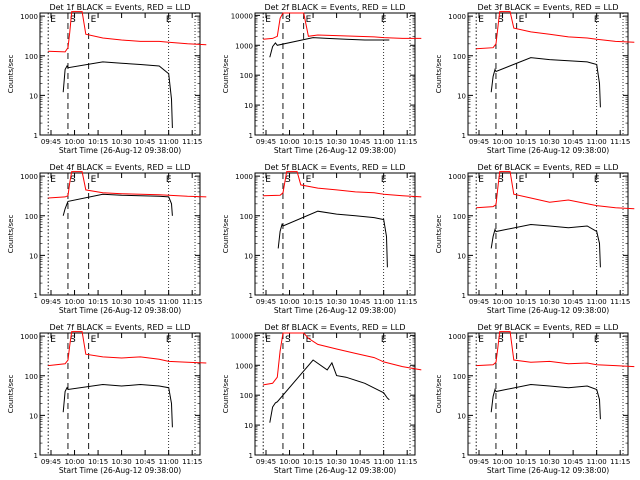 This screenshot has width=640, height=480. What do you see at coordinates (119, 167) in the screenshot?
I see `panel-title: Det 4f BLACK = Events, RED = LLD` at bounding box center [119, 167].